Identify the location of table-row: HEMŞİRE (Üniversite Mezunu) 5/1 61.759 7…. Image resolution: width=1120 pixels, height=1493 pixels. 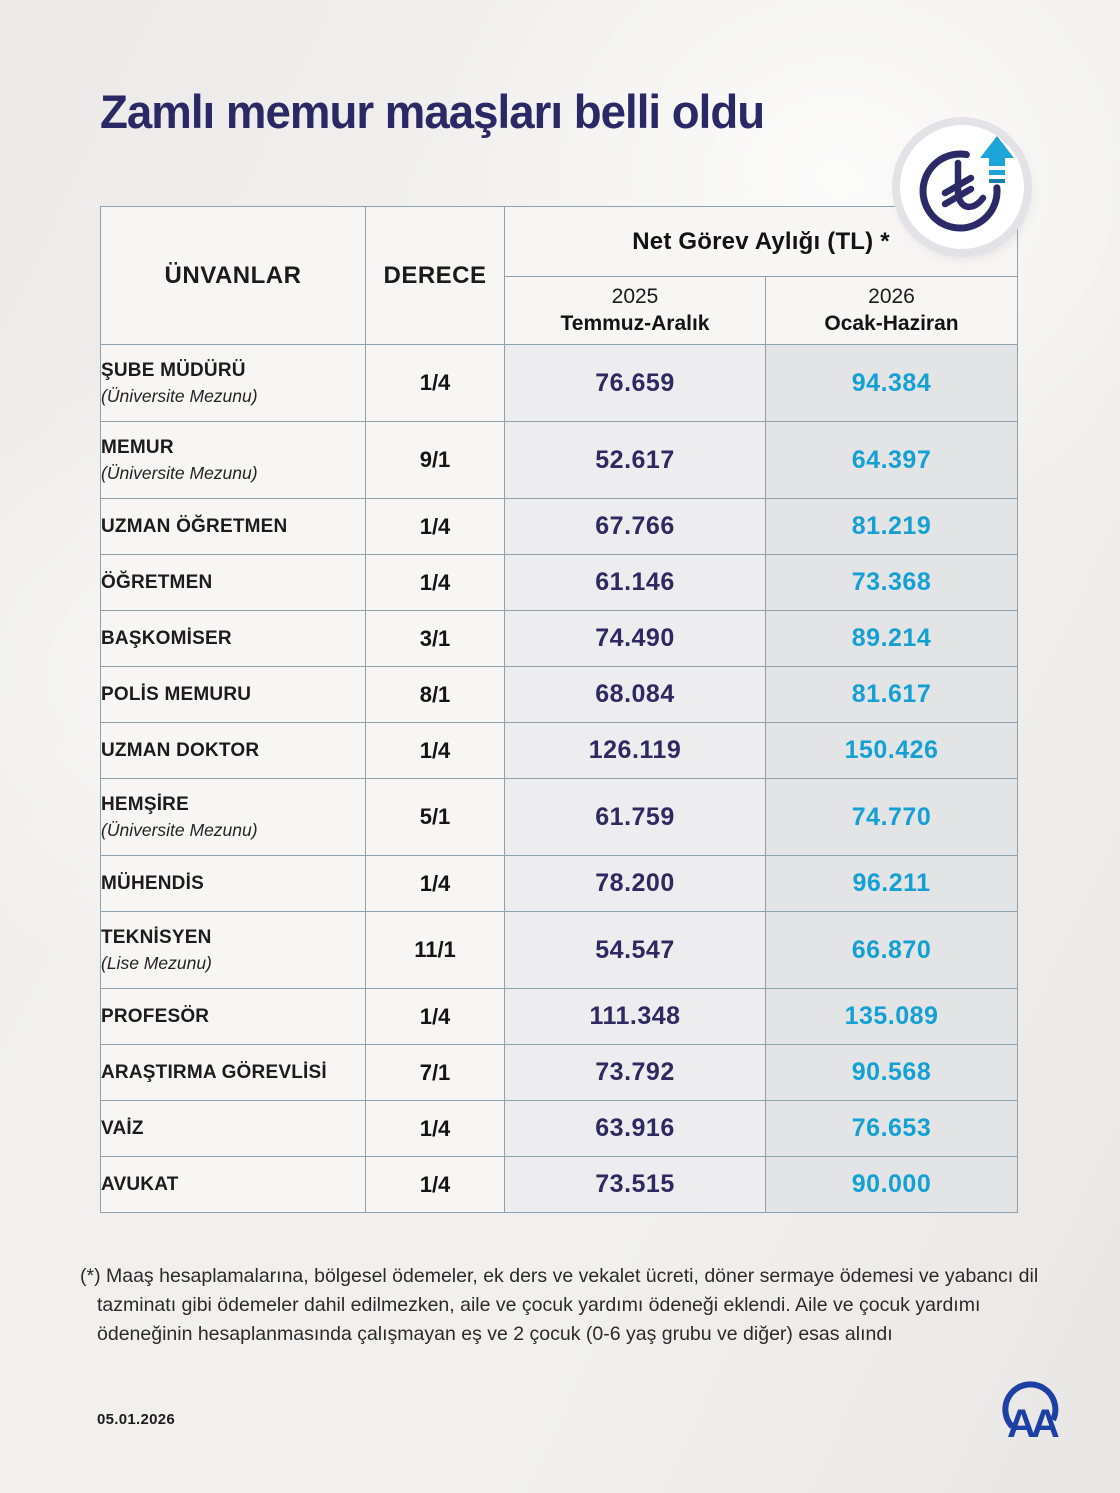
(559, 817).